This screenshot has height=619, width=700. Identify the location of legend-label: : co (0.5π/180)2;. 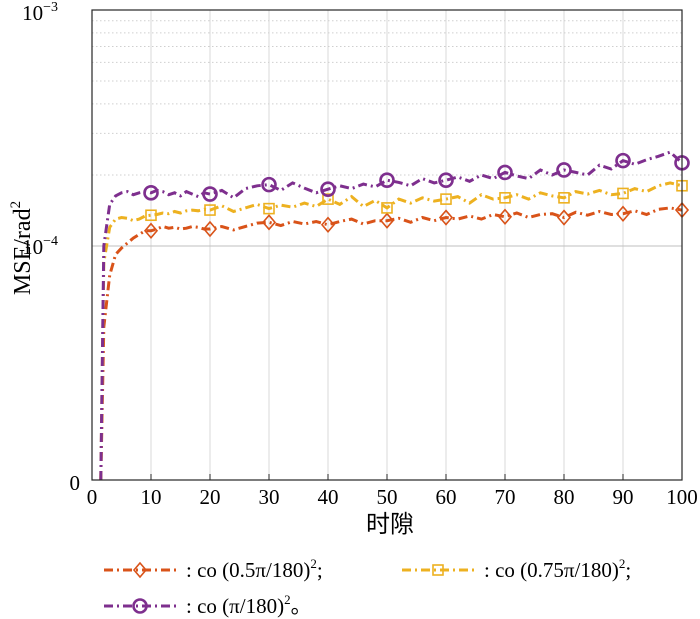
(254, 569).